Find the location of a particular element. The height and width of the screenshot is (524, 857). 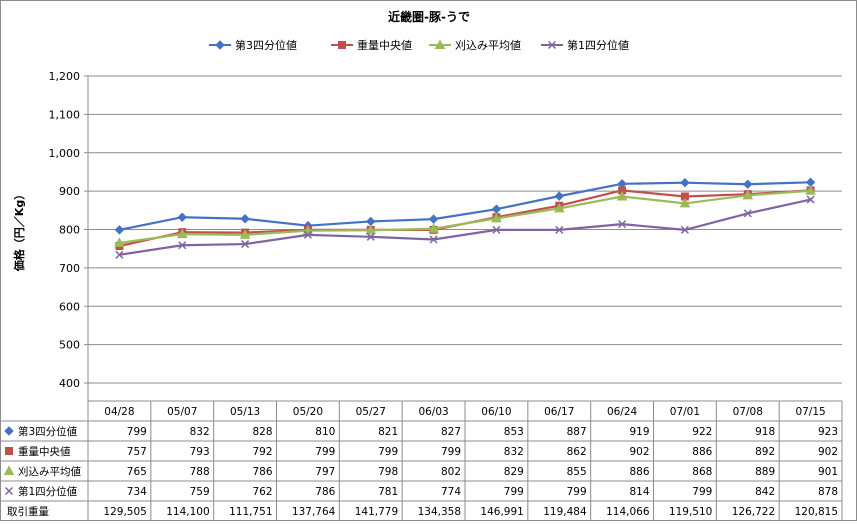

legend-item: 第3四分位値 is located at coordinates (253, 45).